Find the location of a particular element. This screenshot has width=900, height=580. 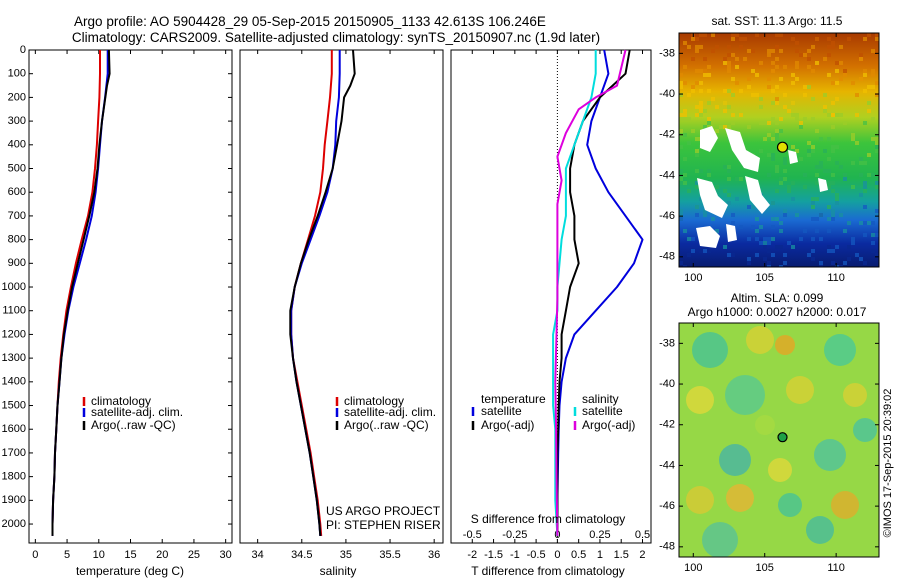

temperature-xlabel: temperature (deg C) is located at coordinates (130, 571).